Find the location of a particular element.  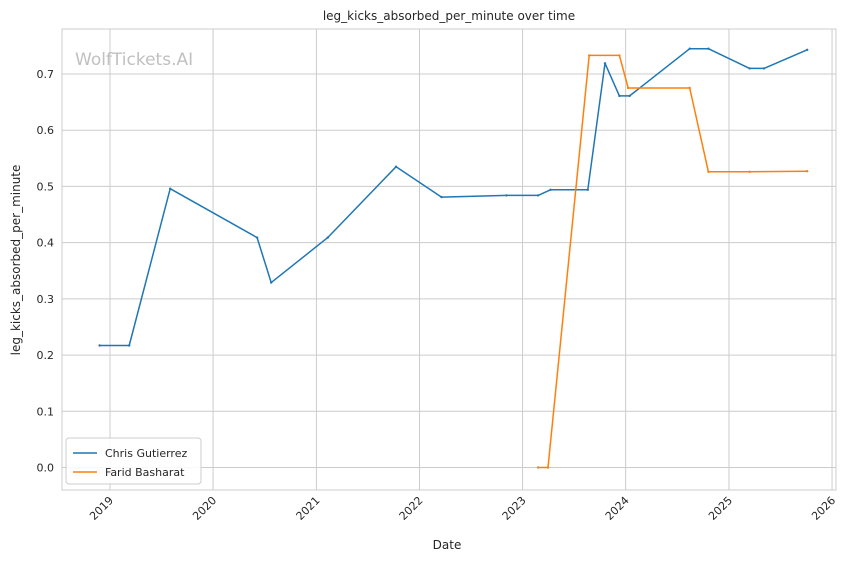

y-axis-title: leg_kicks_absorbed_per_minute is located at coordinates (16, 260).